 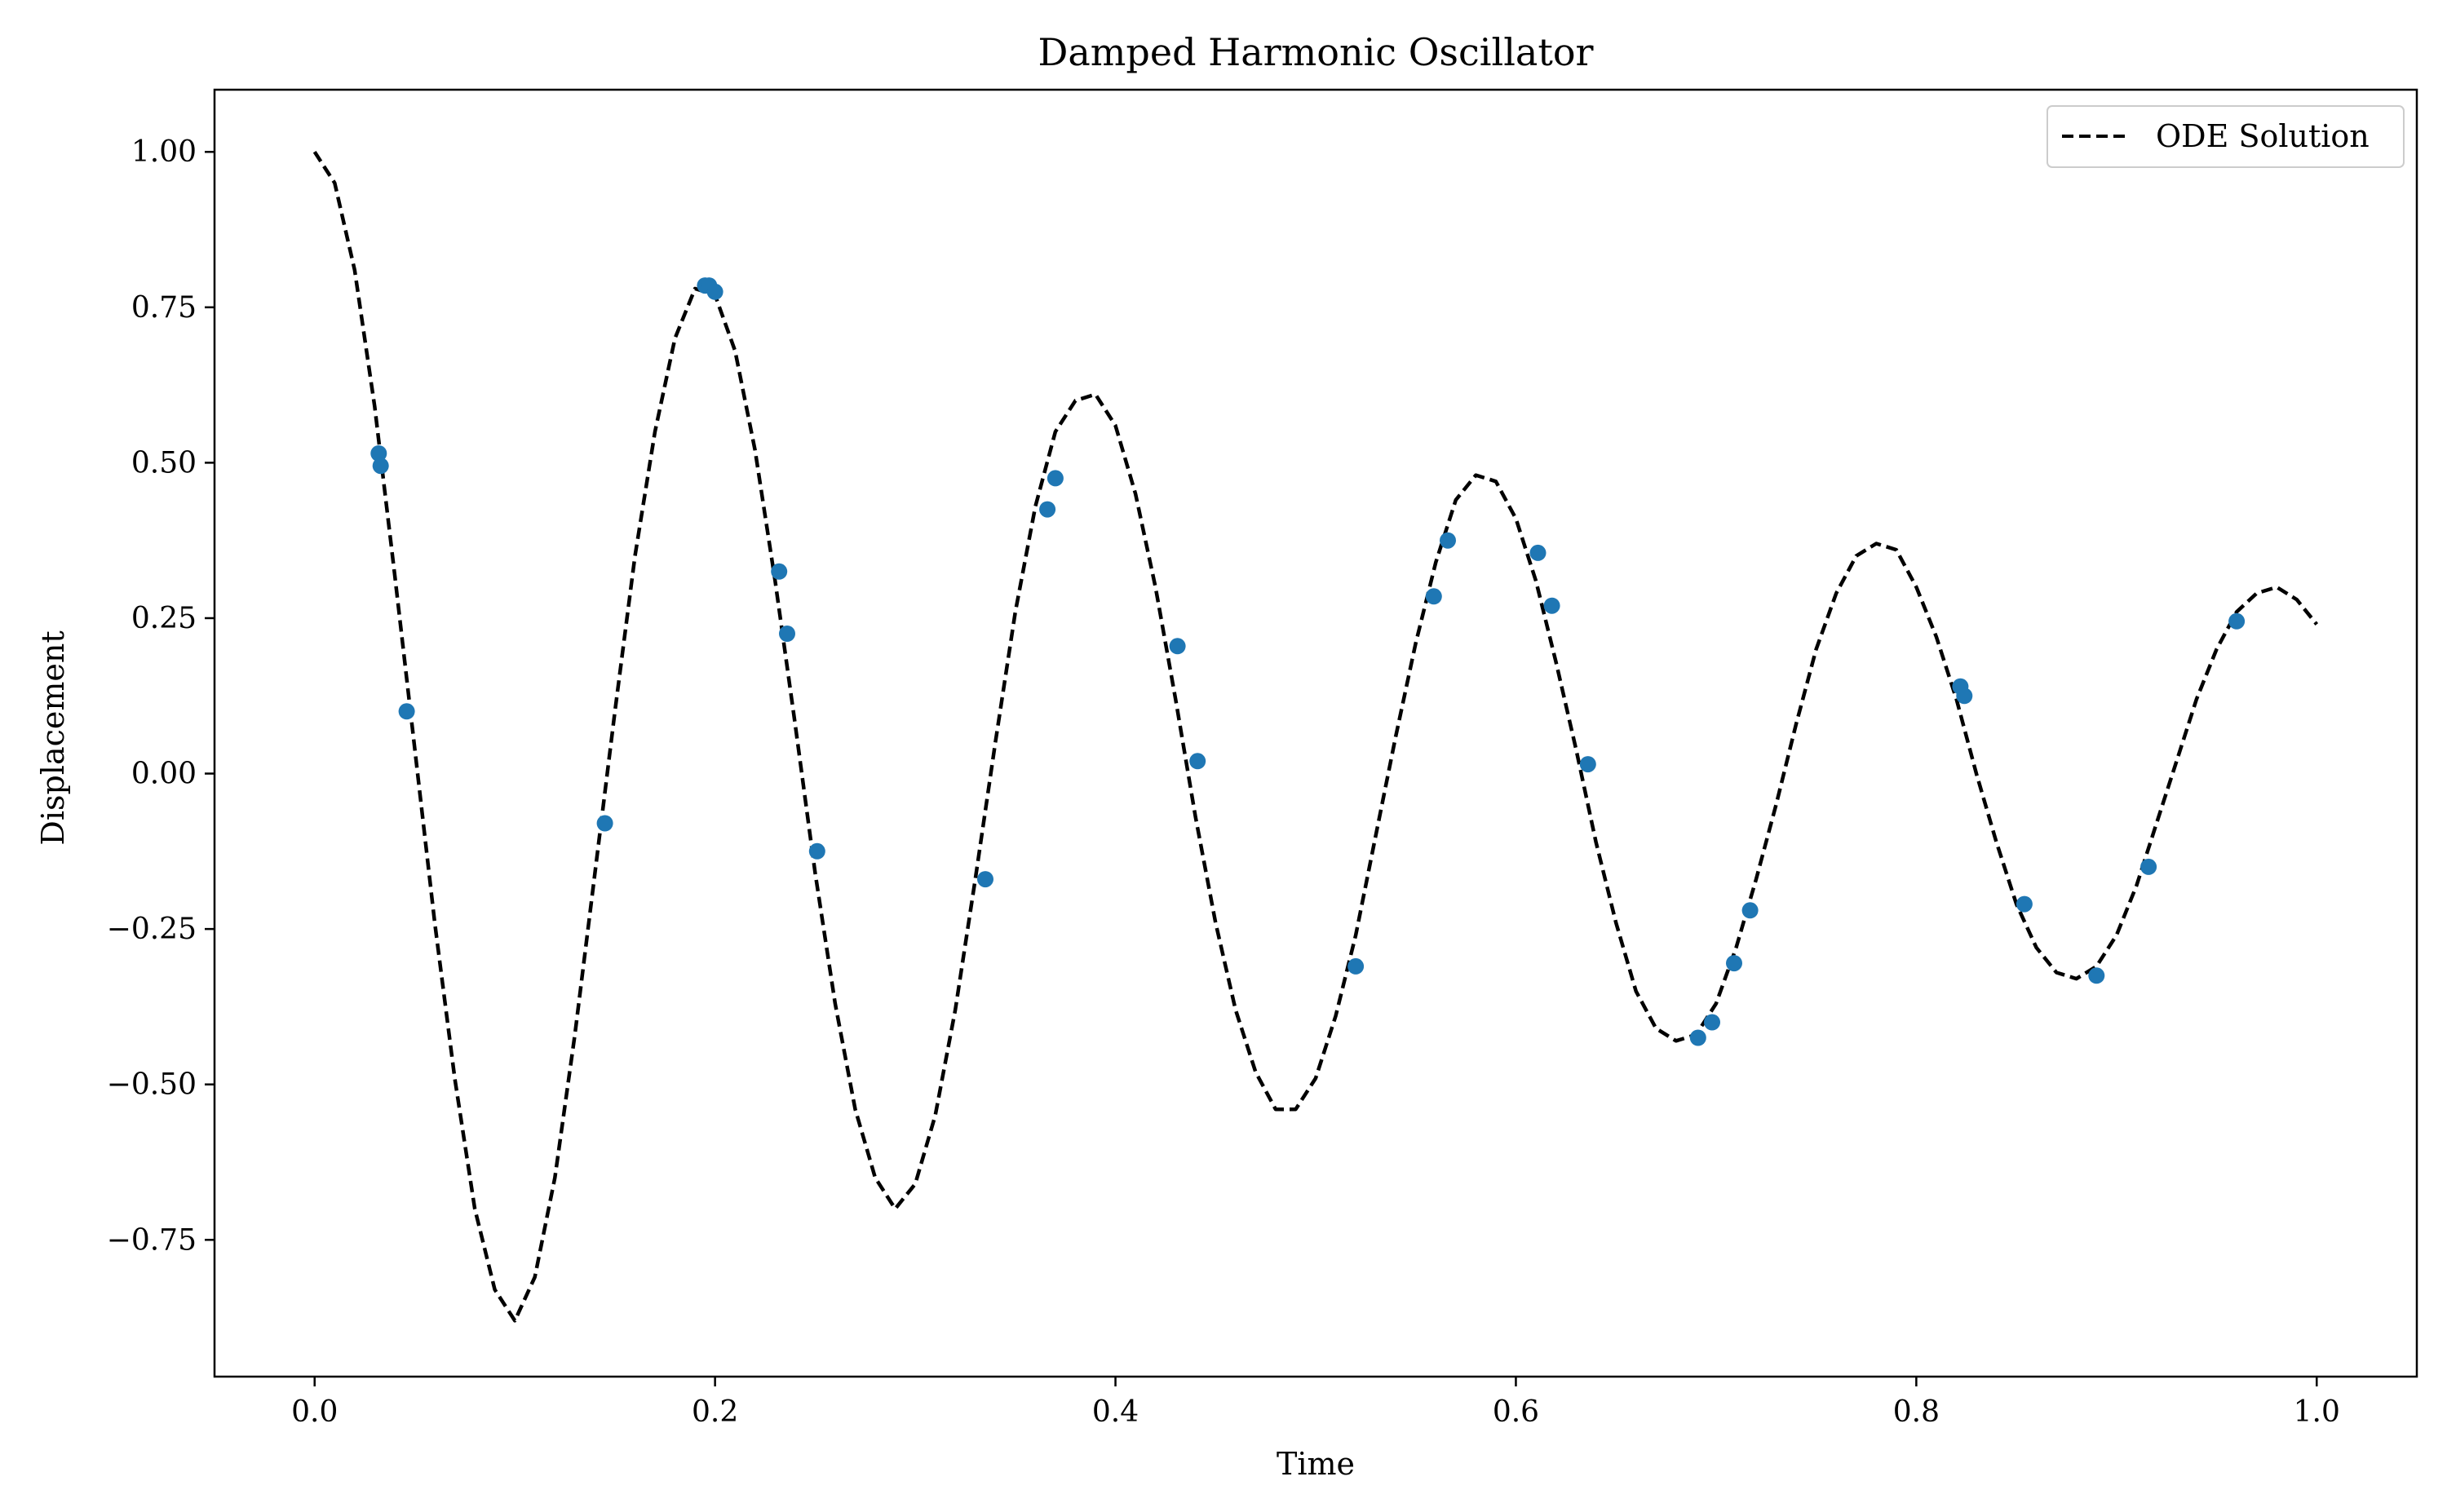 I want to click on x-axis-ticks: 0.0 0.2 0.4 0.6 0.8 1.0, so click(x=1315, y=1403).